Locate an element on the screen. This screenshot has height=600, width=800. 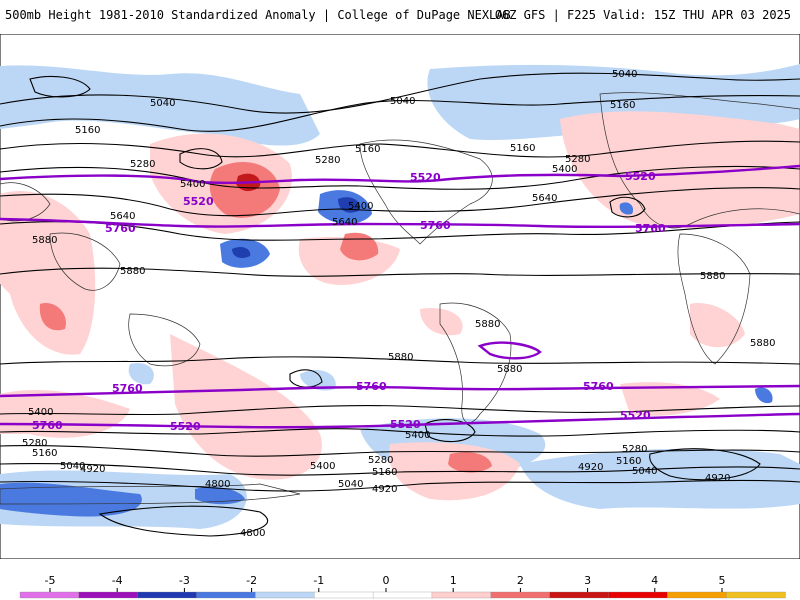
colorbar-swatches is located at coordinates (402, 595).